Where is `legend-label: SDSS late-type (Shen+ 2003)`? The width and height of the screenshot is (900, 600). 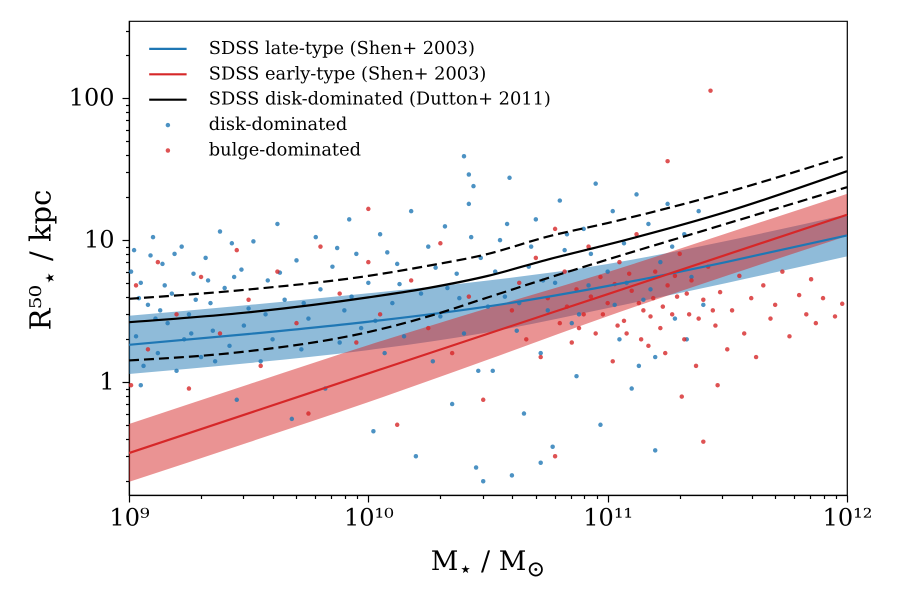
legend-label: SDSS late-type (Shen+ 2003) is located at coordinates (341, 48).